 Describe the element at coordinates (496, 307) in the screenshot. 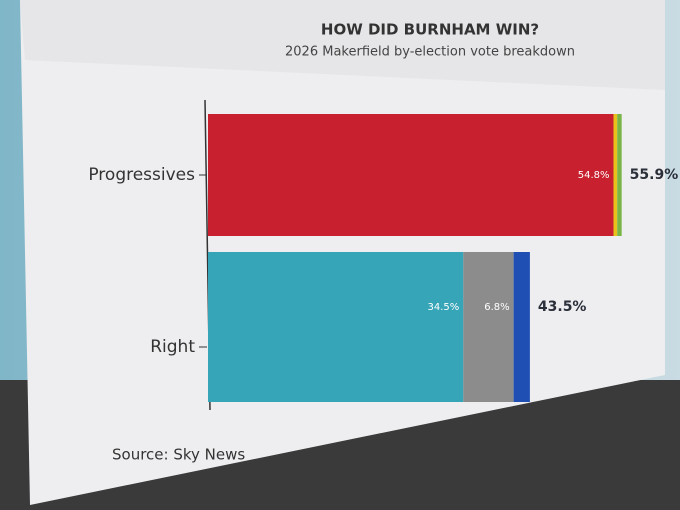

I see `segment-label: 6.8%` at that location.